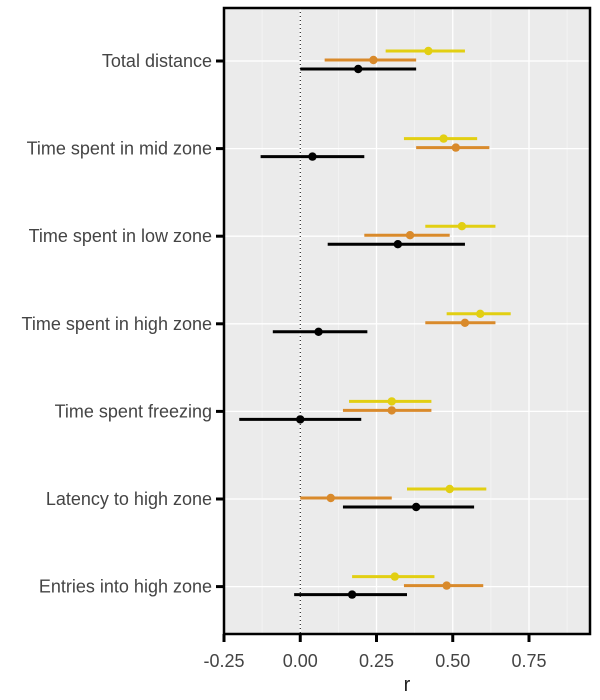 The image size is (600, 700). What do you see at coordinates (376, 661) in the screenshot?
I see `x-tick-label: 0.25` at bounding box center [376, 661].